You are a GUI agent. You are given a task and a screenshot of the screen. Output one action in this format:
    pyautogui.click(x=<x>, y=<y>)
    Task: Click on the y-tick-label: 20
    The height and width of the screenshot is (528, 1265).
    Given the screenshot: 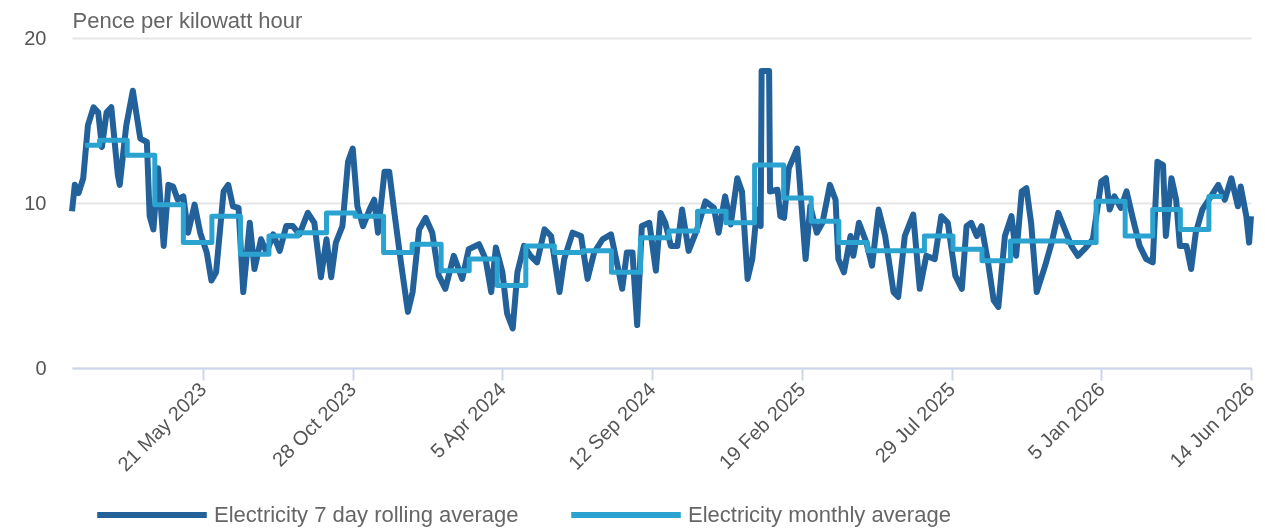 What is the action you would take?
    pyautogui.click(x=35, y=37)
    